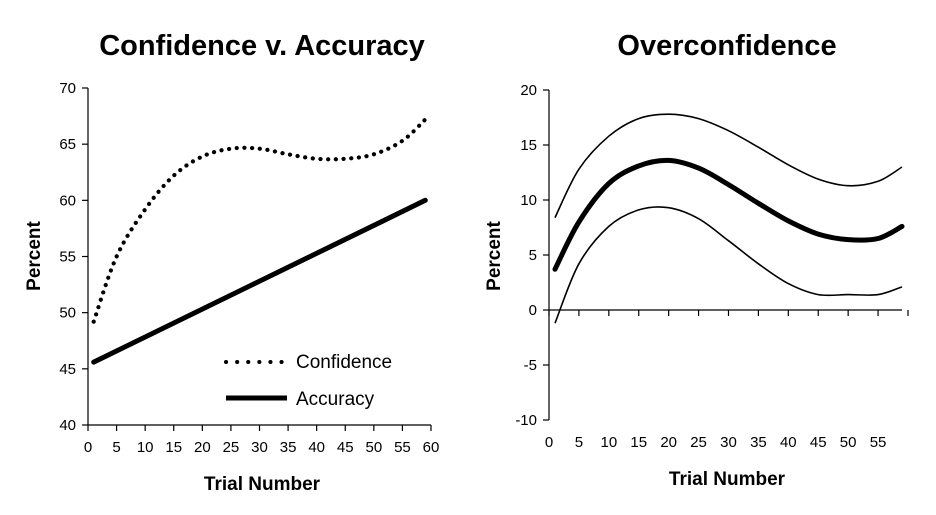 This screenshot has width=936, height=515. I want to click on y-tick-label: 5, so click(533, 255).